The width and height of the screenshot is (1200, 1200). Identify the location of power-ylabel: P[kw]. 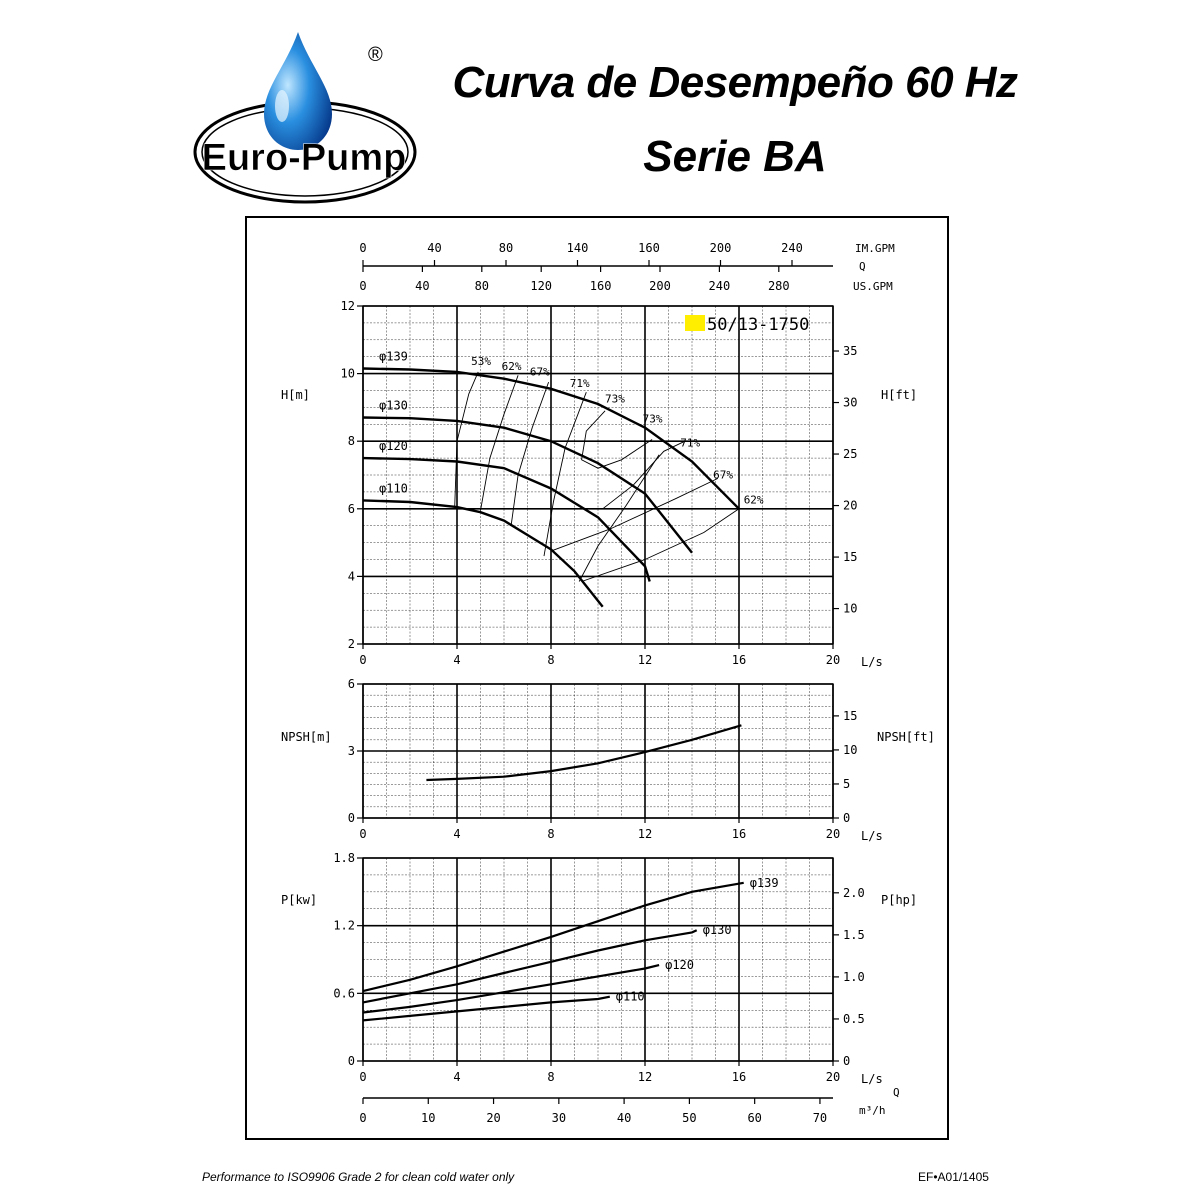
(299, 900).